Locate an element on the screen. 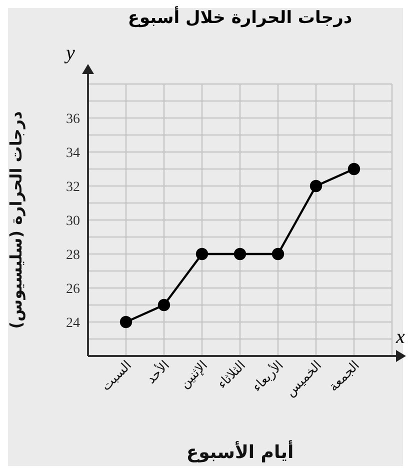 Image resolution: width=411 pixels, height=474 pixels. y-tick-label: 34 is located at coordinates (73, 153).